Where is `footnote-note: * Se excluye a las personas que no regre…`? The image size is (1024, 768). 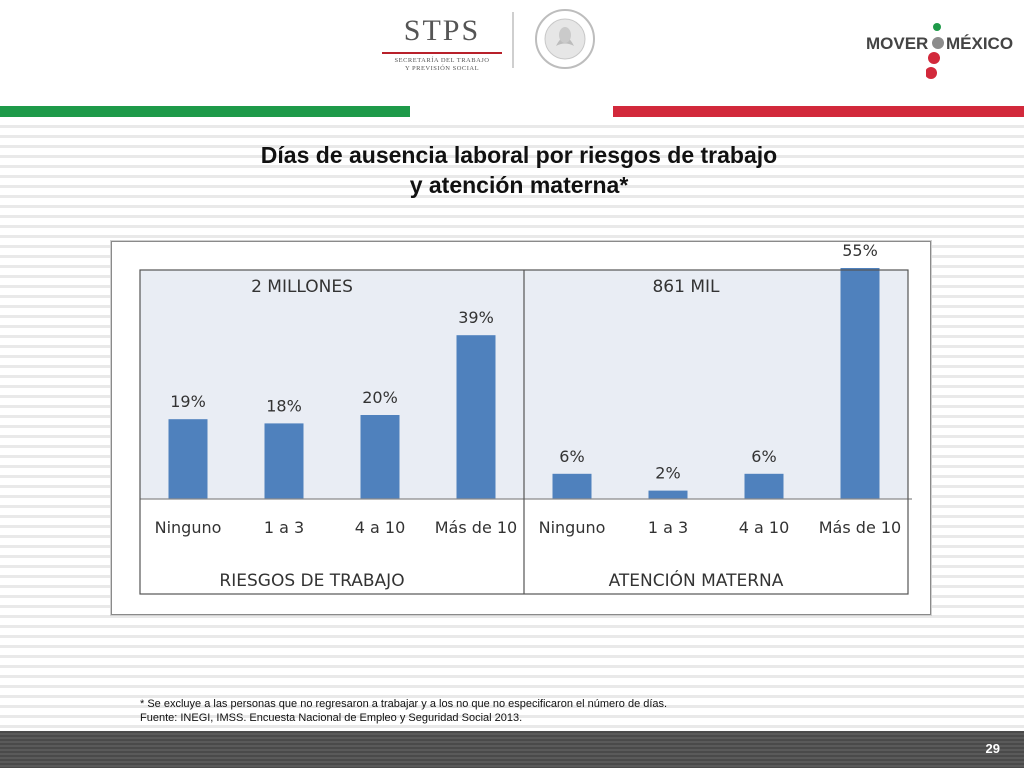 footnote-note: * Se excluye a las personas que no regre… is located at coordinates (404, 704).